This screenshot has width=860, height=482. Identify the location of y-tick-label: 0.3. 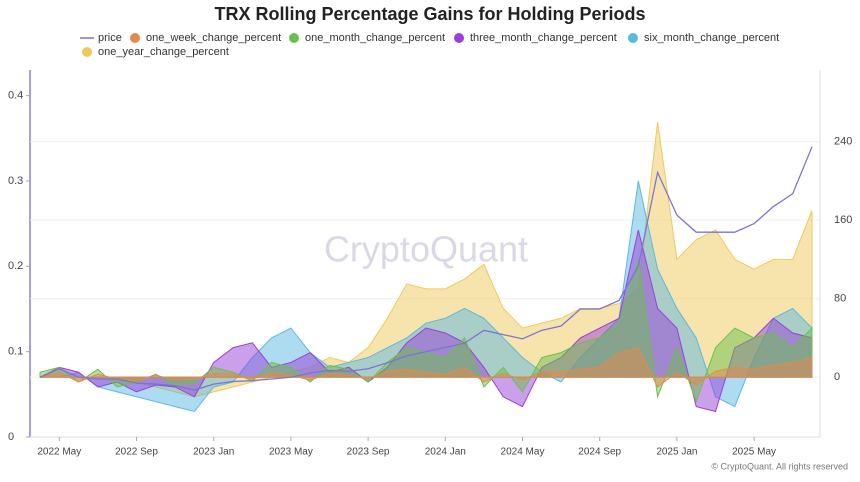
(15, 181).